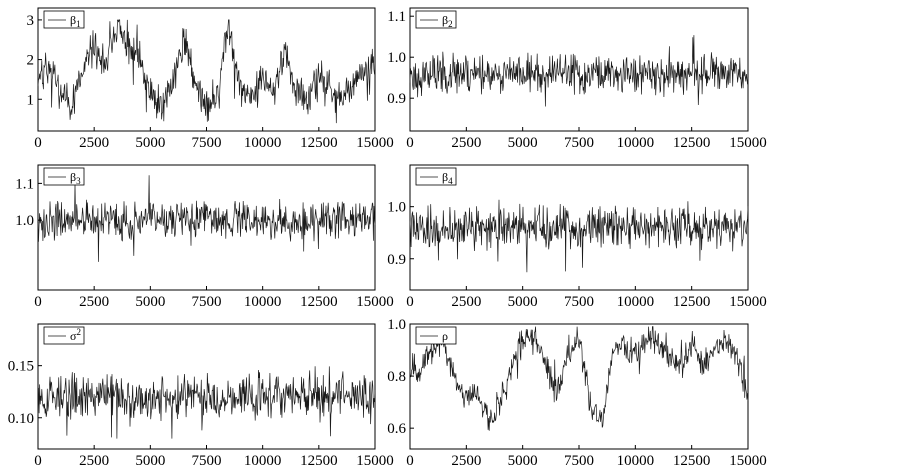 The width and height of the screenshot is (902, 473). What do you see at coordinates (396, 429) in the screenshot?
I see `y-tick-label: 0.6` at bounding box center [396, 429].